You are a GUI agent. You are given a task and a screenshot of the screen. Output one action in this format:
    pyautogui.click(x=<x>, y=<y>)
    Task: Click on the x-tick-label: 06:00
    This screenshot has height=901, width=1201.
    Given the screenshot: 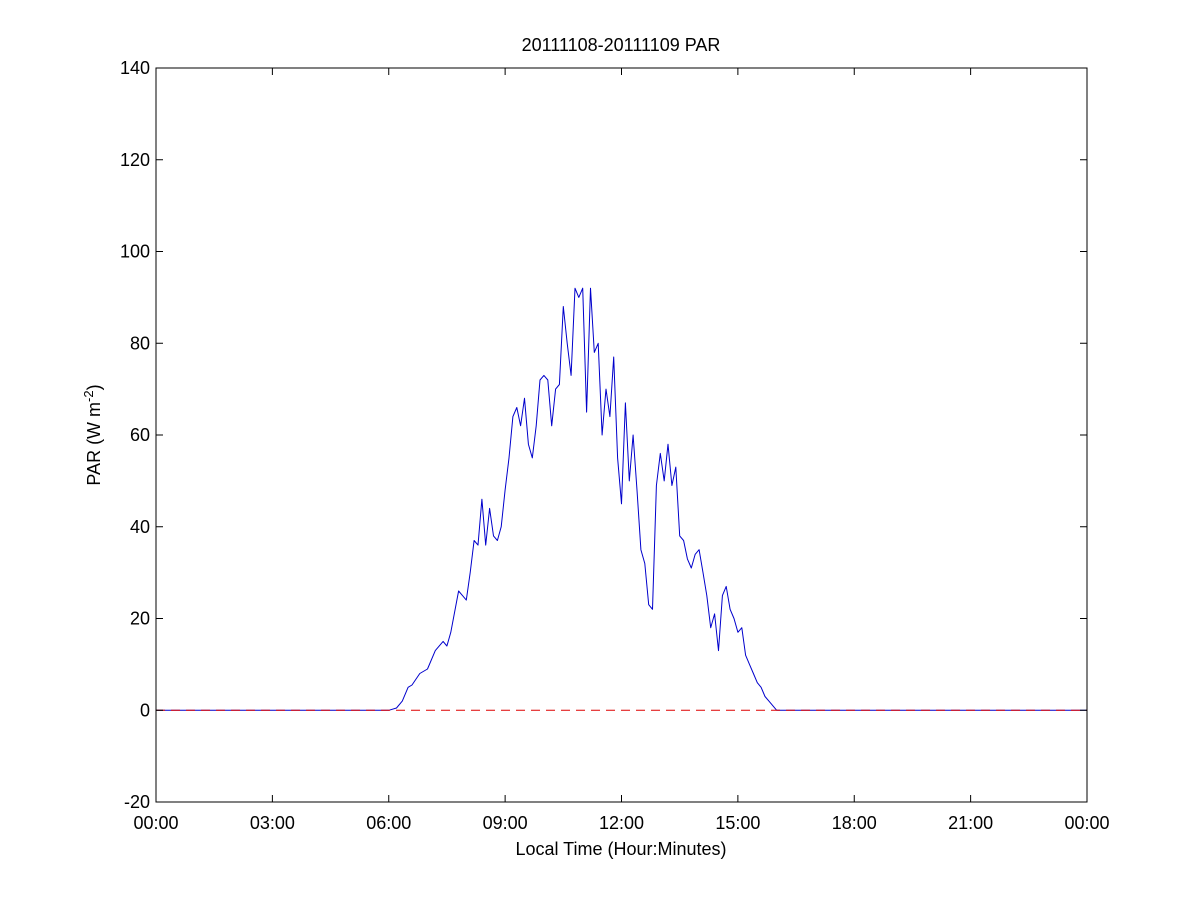 What is the action you would take?
    pyautogui.click(x=388, y=823)
    